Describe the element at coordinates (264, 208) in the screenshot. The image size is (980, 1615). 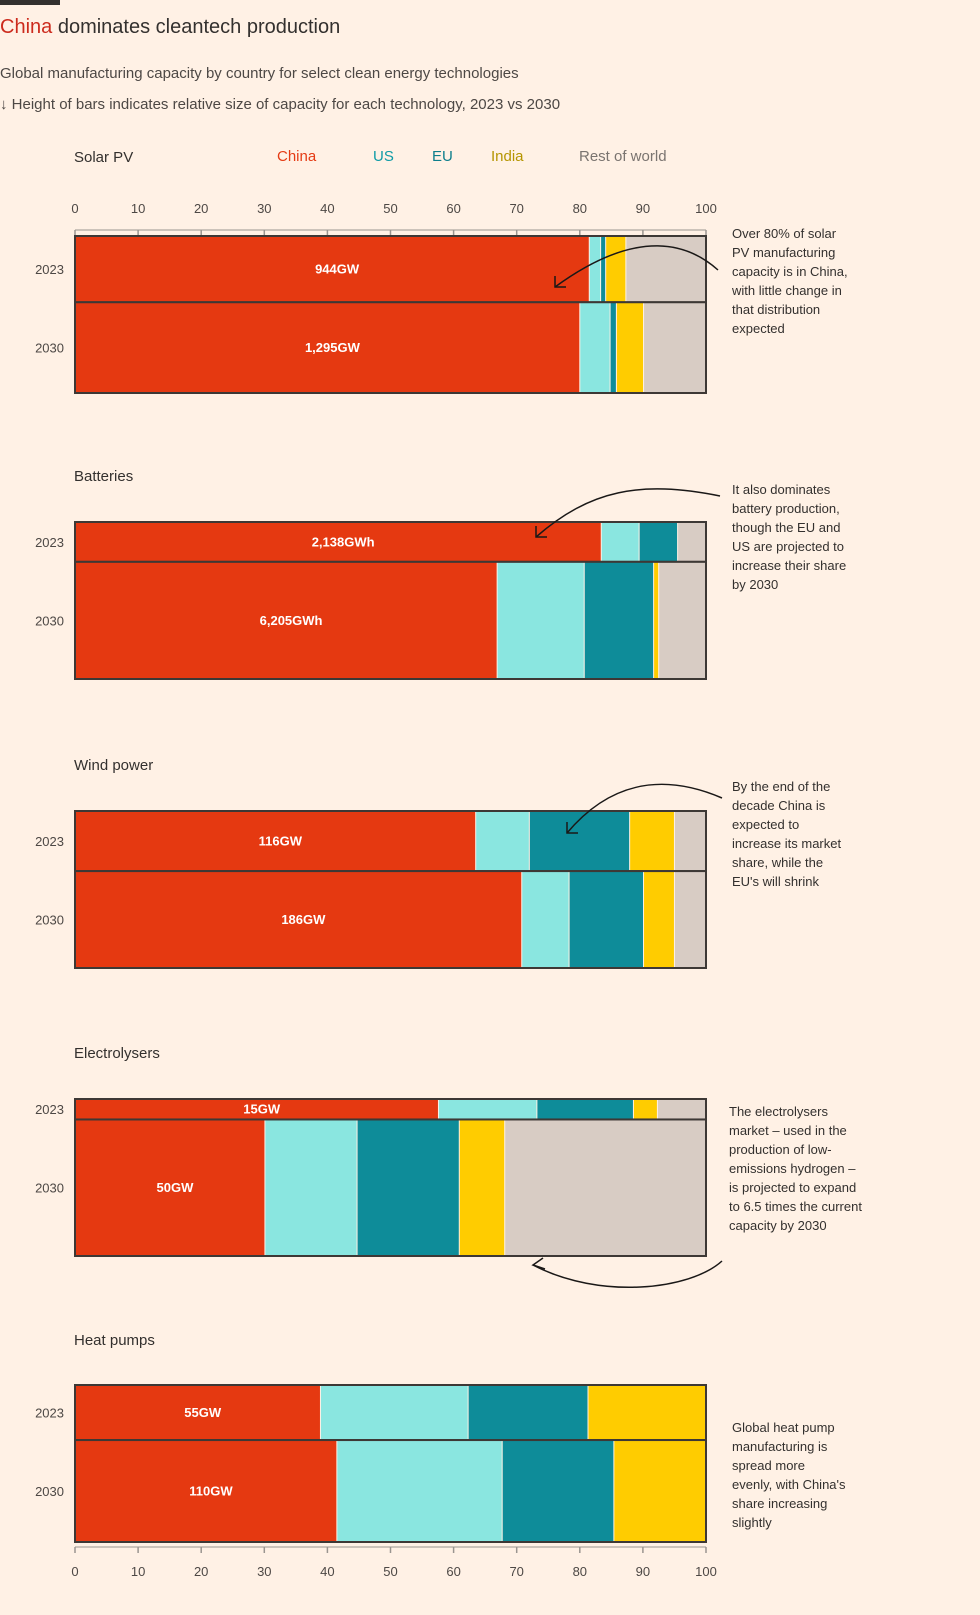
I see `x-axis-top-tick-label-30: 30` at that location.